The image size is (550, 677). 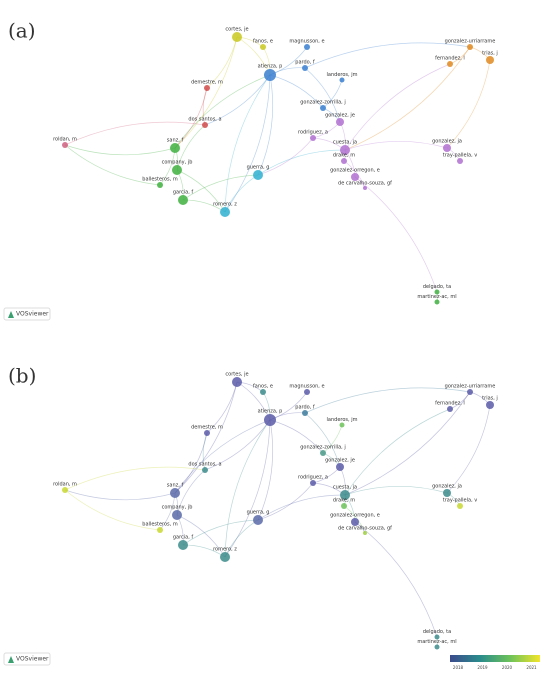 What do you see at coordinates (447, 142) in the screenshot?
I see `node-label: gonzalez, ja` at bounding box center [447, 142].